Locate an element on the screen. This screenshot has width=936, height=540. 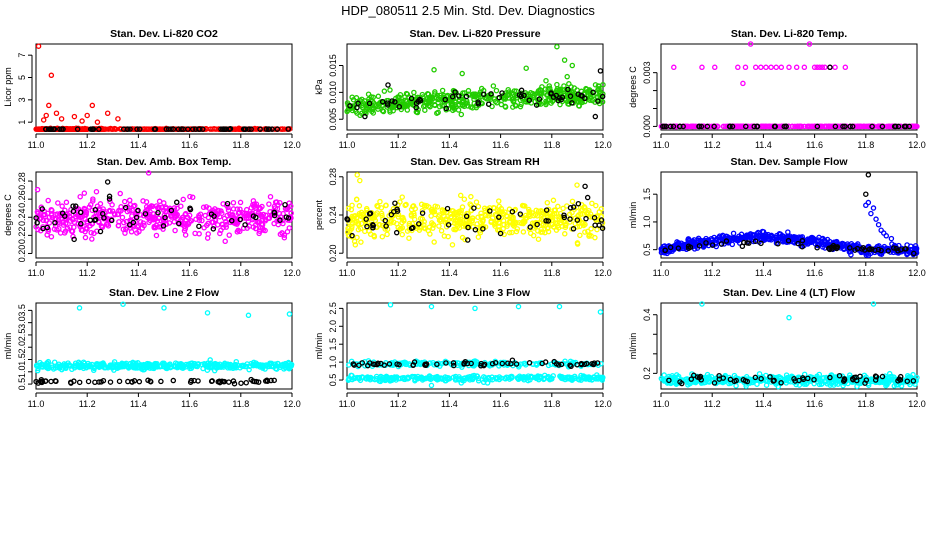
panel-title: Stan. Dev. Line 2 Flow is located at coordinates (164, 293).